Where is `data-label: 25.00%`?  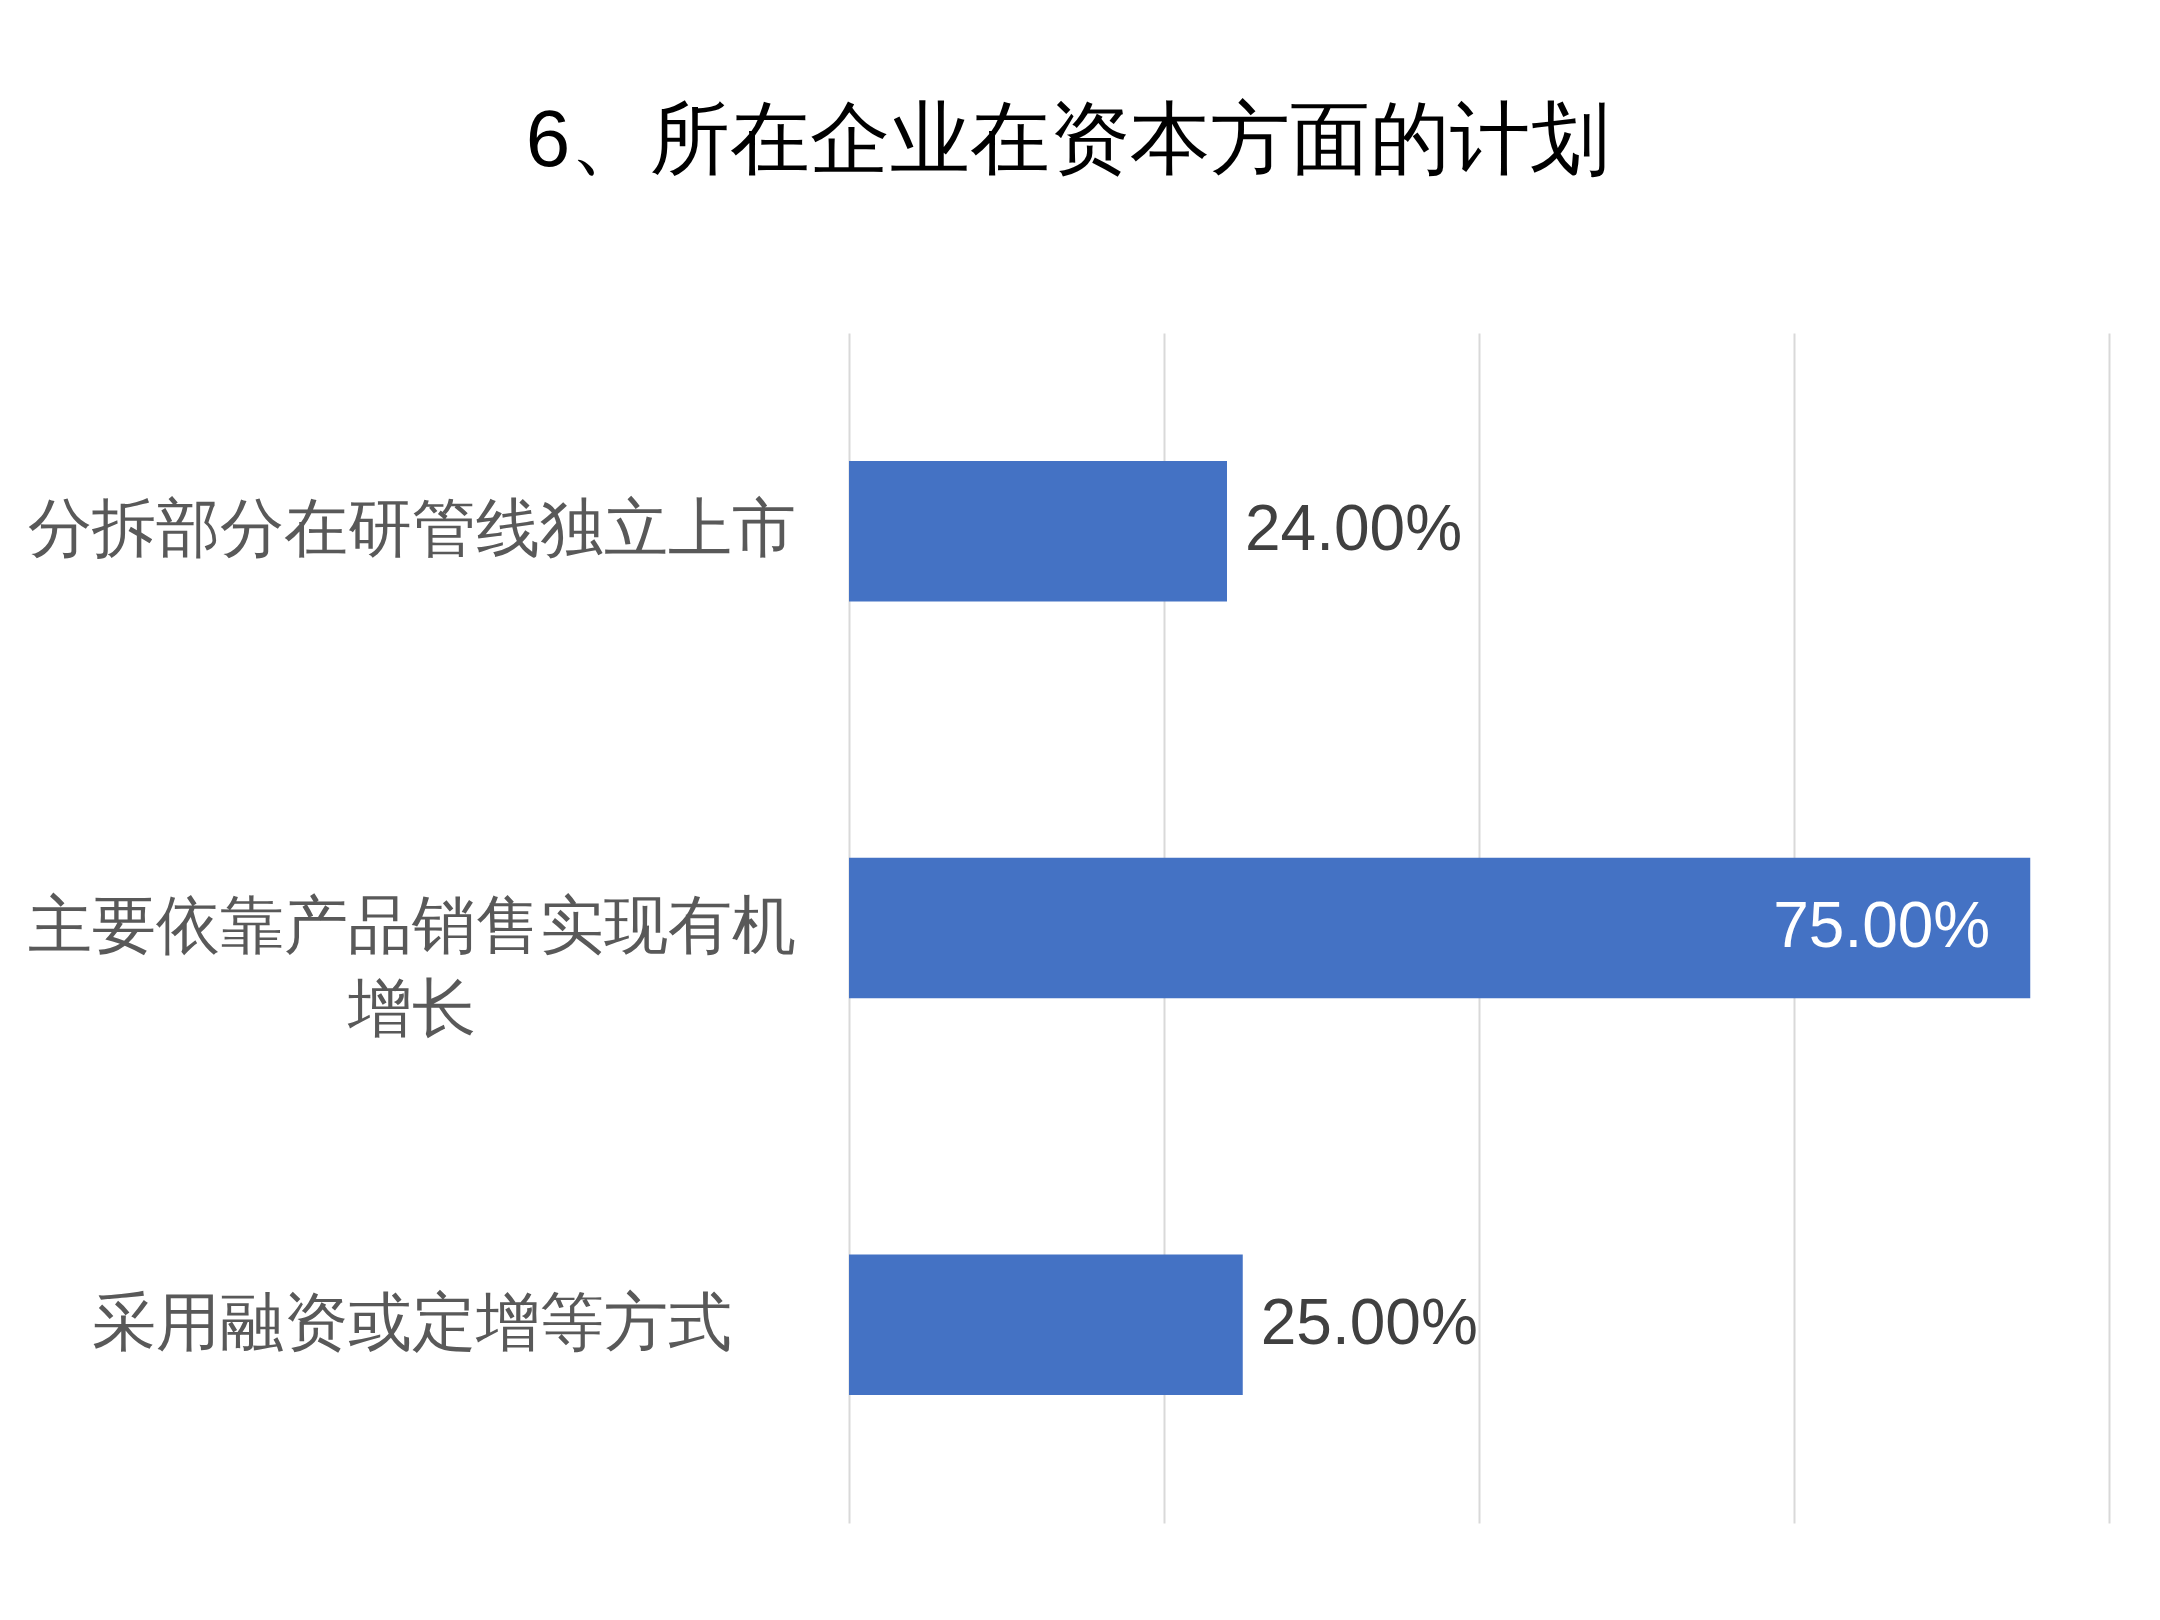
data-label: 25.00% is located at coordinates (1369, 1321).